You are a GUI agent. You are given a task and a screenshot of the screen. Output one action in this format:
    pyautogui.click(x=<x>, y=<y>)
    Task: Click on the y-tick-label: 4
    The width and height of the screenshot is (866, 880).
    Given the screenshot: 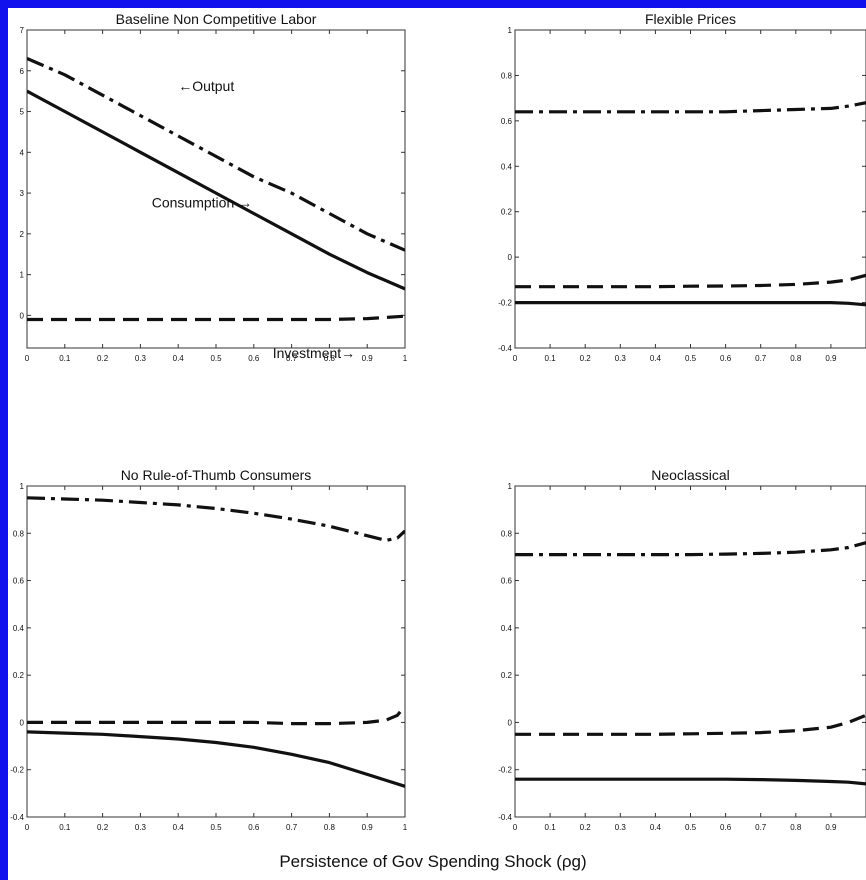 What is the action you would take?
    pyautogui.click(x=22, y=152)
    